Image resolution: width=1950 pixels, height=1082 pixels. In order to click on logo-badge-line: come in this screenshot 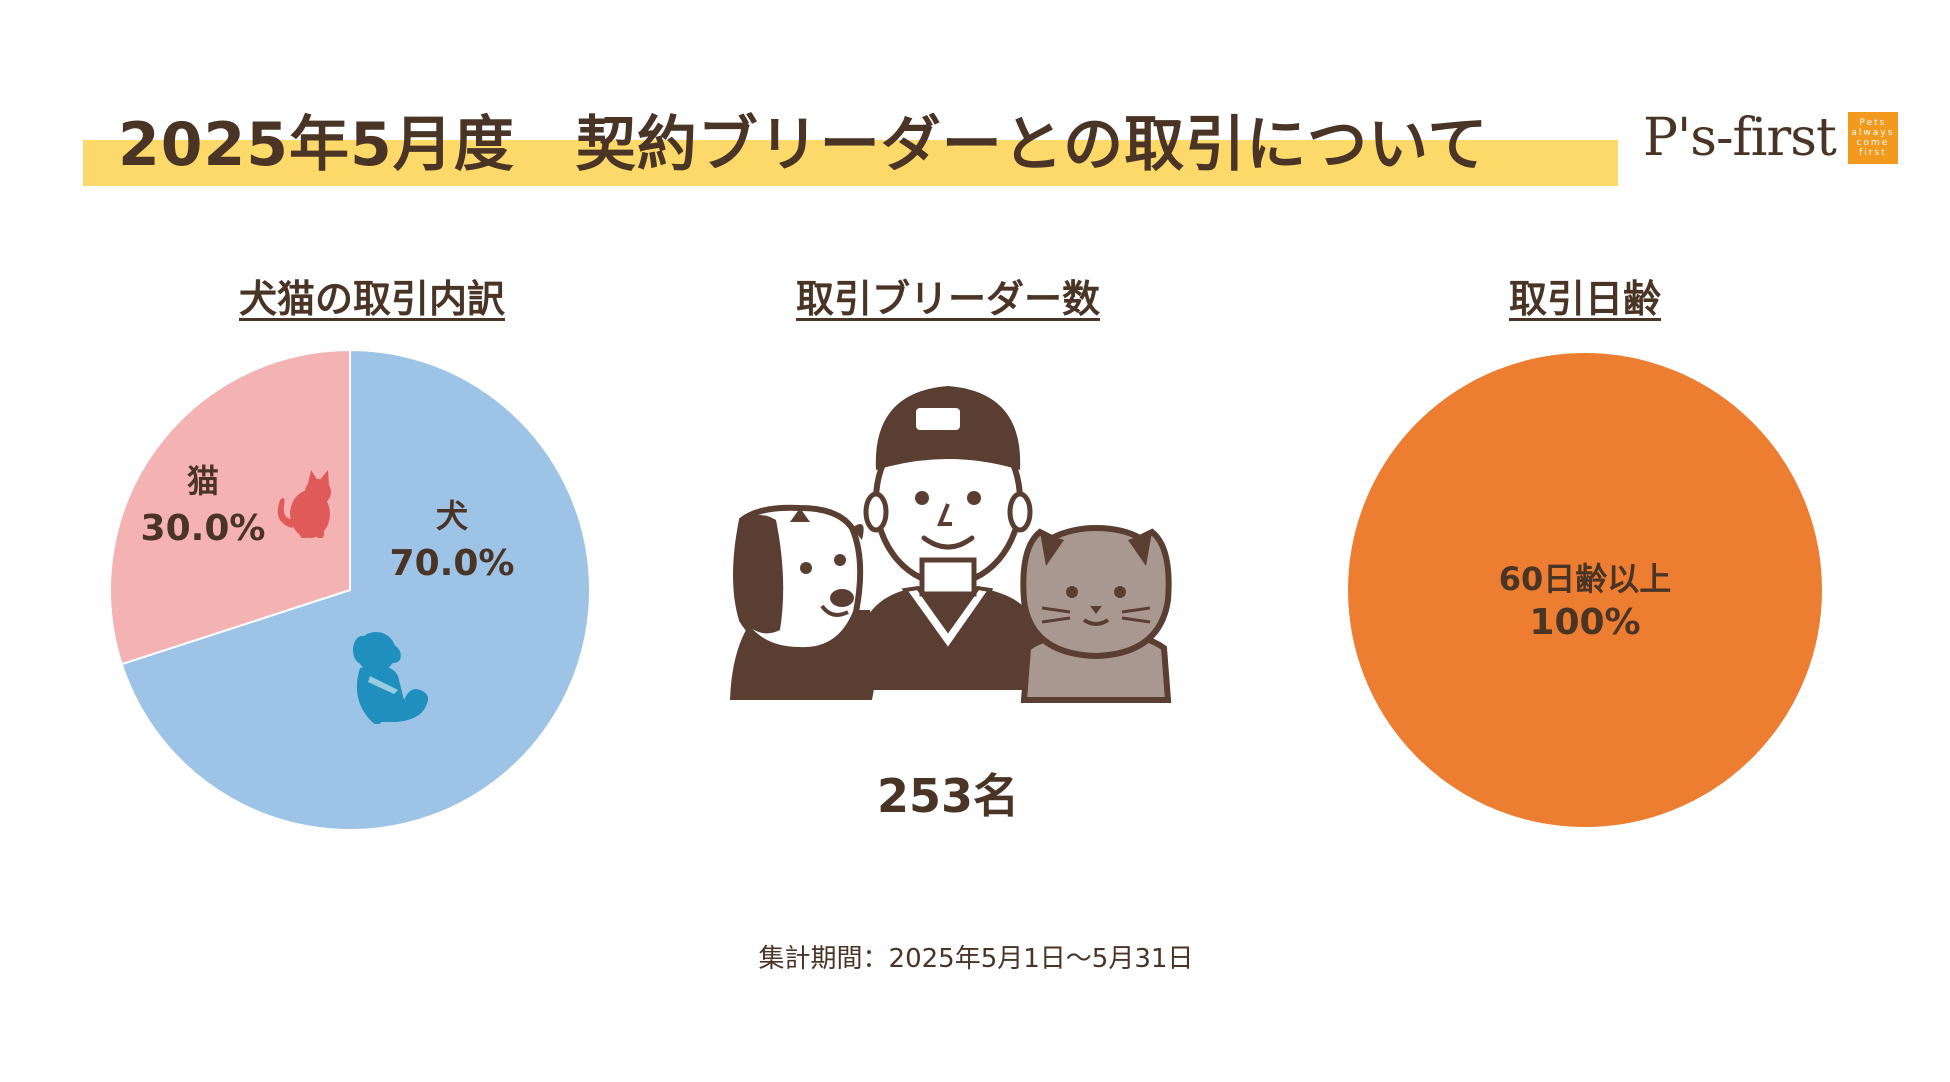, I will do `click(1873, 143)`.